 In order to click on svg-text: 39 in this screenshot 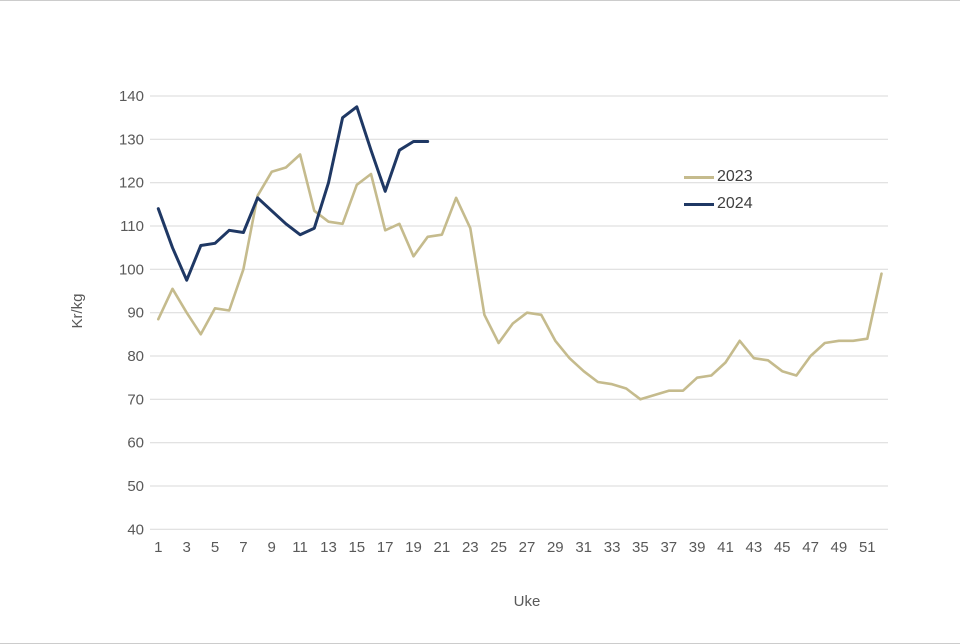, I will do `click(697, 547)`.